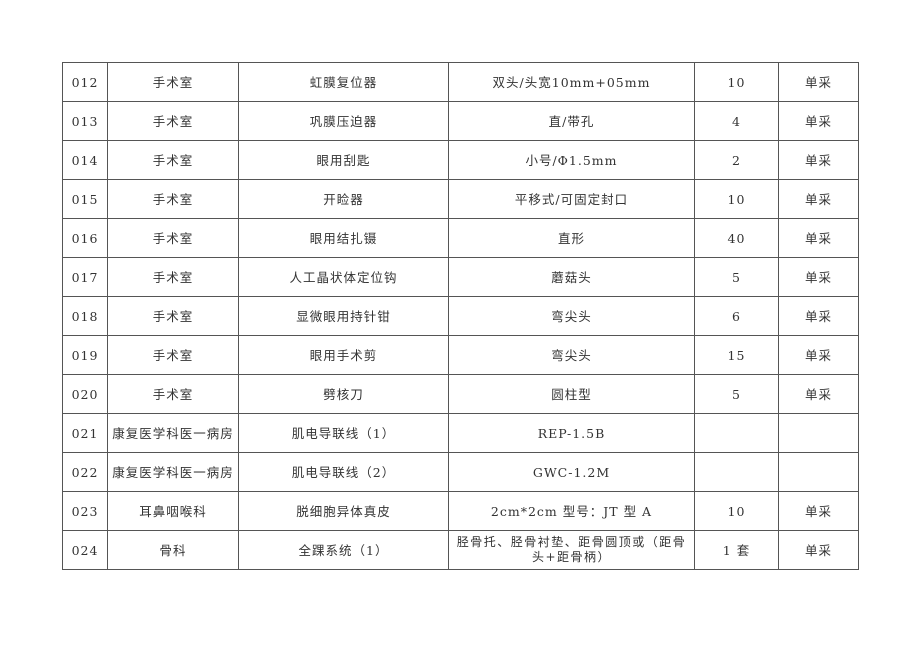 Image resolution: width=920 pixels, height=651 pixels. I want to click on specification-cell: 2cm*2cm 型号：JT 型 A, so click(571, 511).